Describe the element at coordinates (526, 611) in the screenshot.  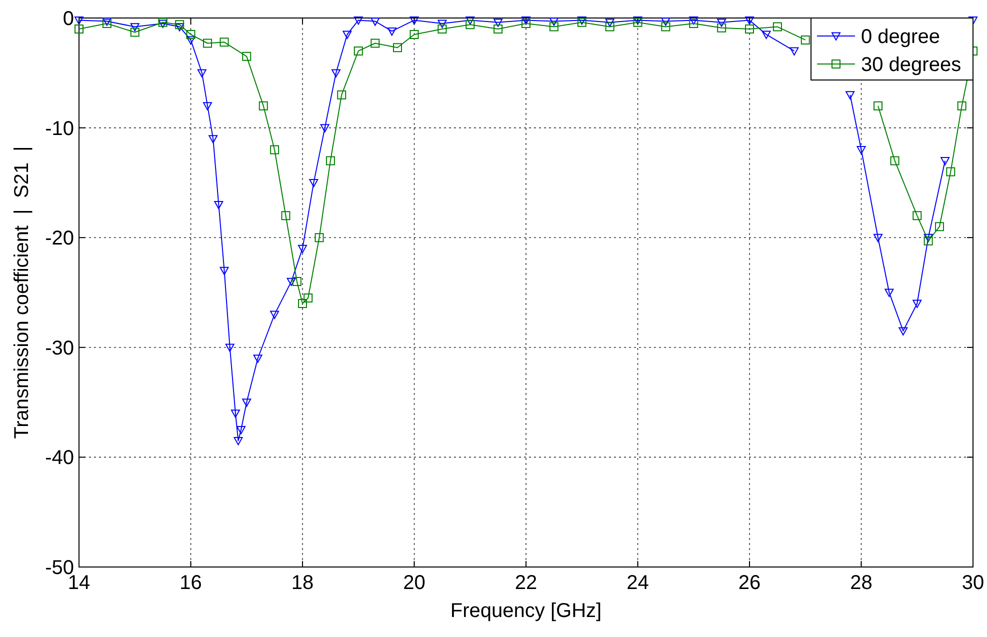
I see `x-axis-title: Frequency [GHz]` at that location.